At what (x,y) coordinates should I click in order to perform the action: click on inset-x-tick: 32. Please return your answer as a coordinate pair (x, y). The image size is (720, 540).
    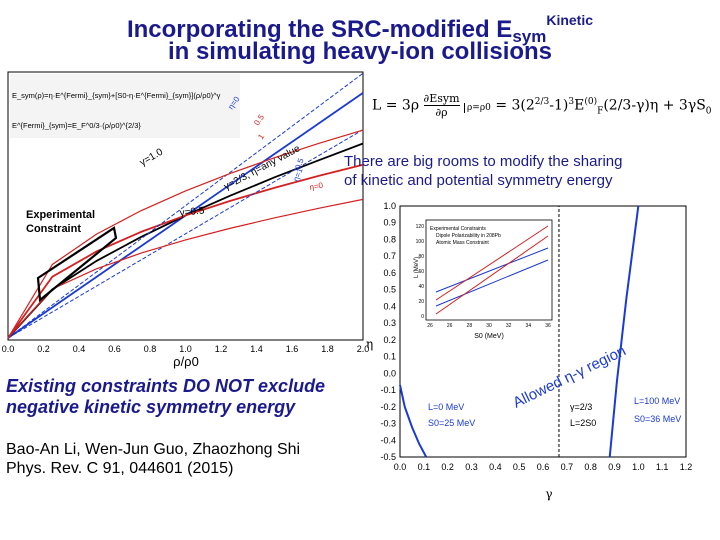
    Looking at the image, I should click on (509, 326).